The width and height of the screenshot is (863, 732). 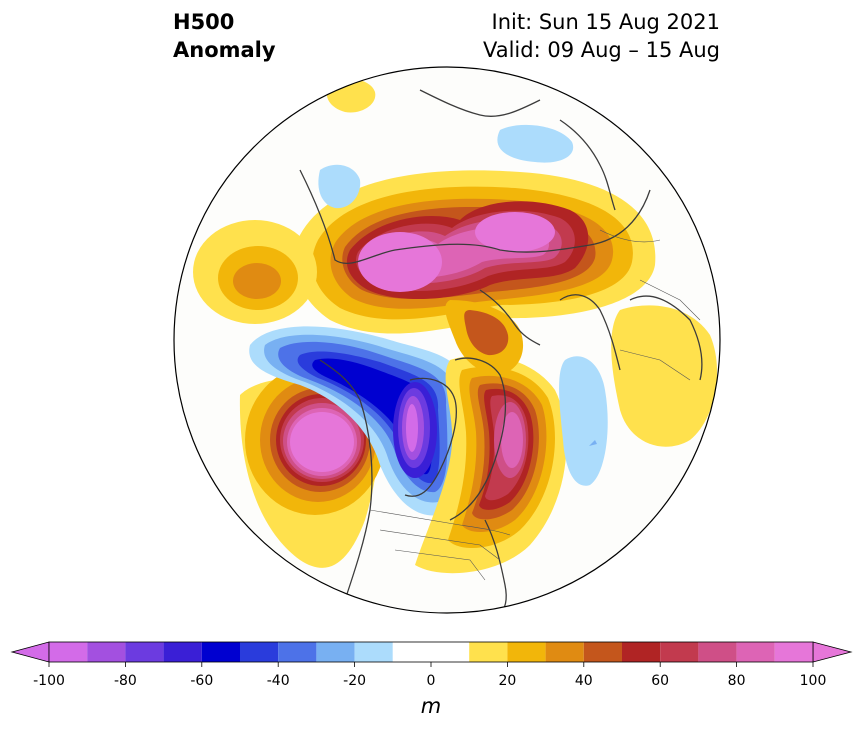 I want to click on colorbar-extend-high, so click(x=832, y=652).